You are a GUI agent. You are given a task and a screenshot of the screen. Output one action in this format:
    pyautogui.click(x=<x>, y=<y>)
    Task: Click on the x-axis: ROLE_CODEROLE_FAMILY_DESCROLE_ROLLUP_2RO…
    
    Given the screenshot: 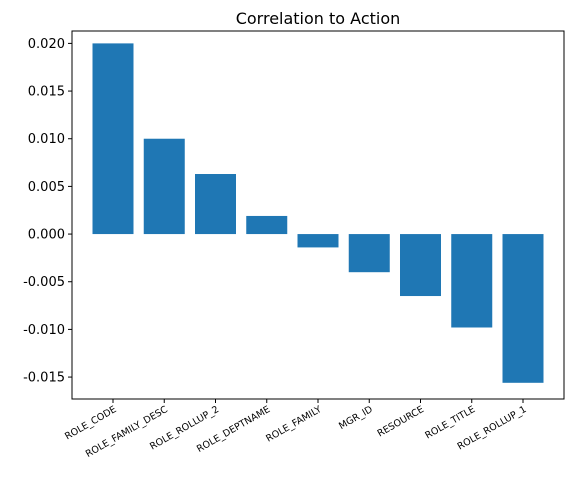 What is the action you would take?
    pyautogui.click(x=296, y=429)
    